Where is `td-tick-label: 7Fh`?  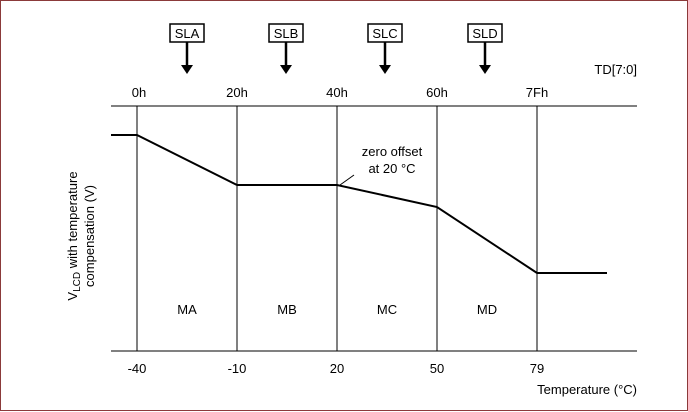 td-tick-label: 7Fh is located at coordinates (537, 92).